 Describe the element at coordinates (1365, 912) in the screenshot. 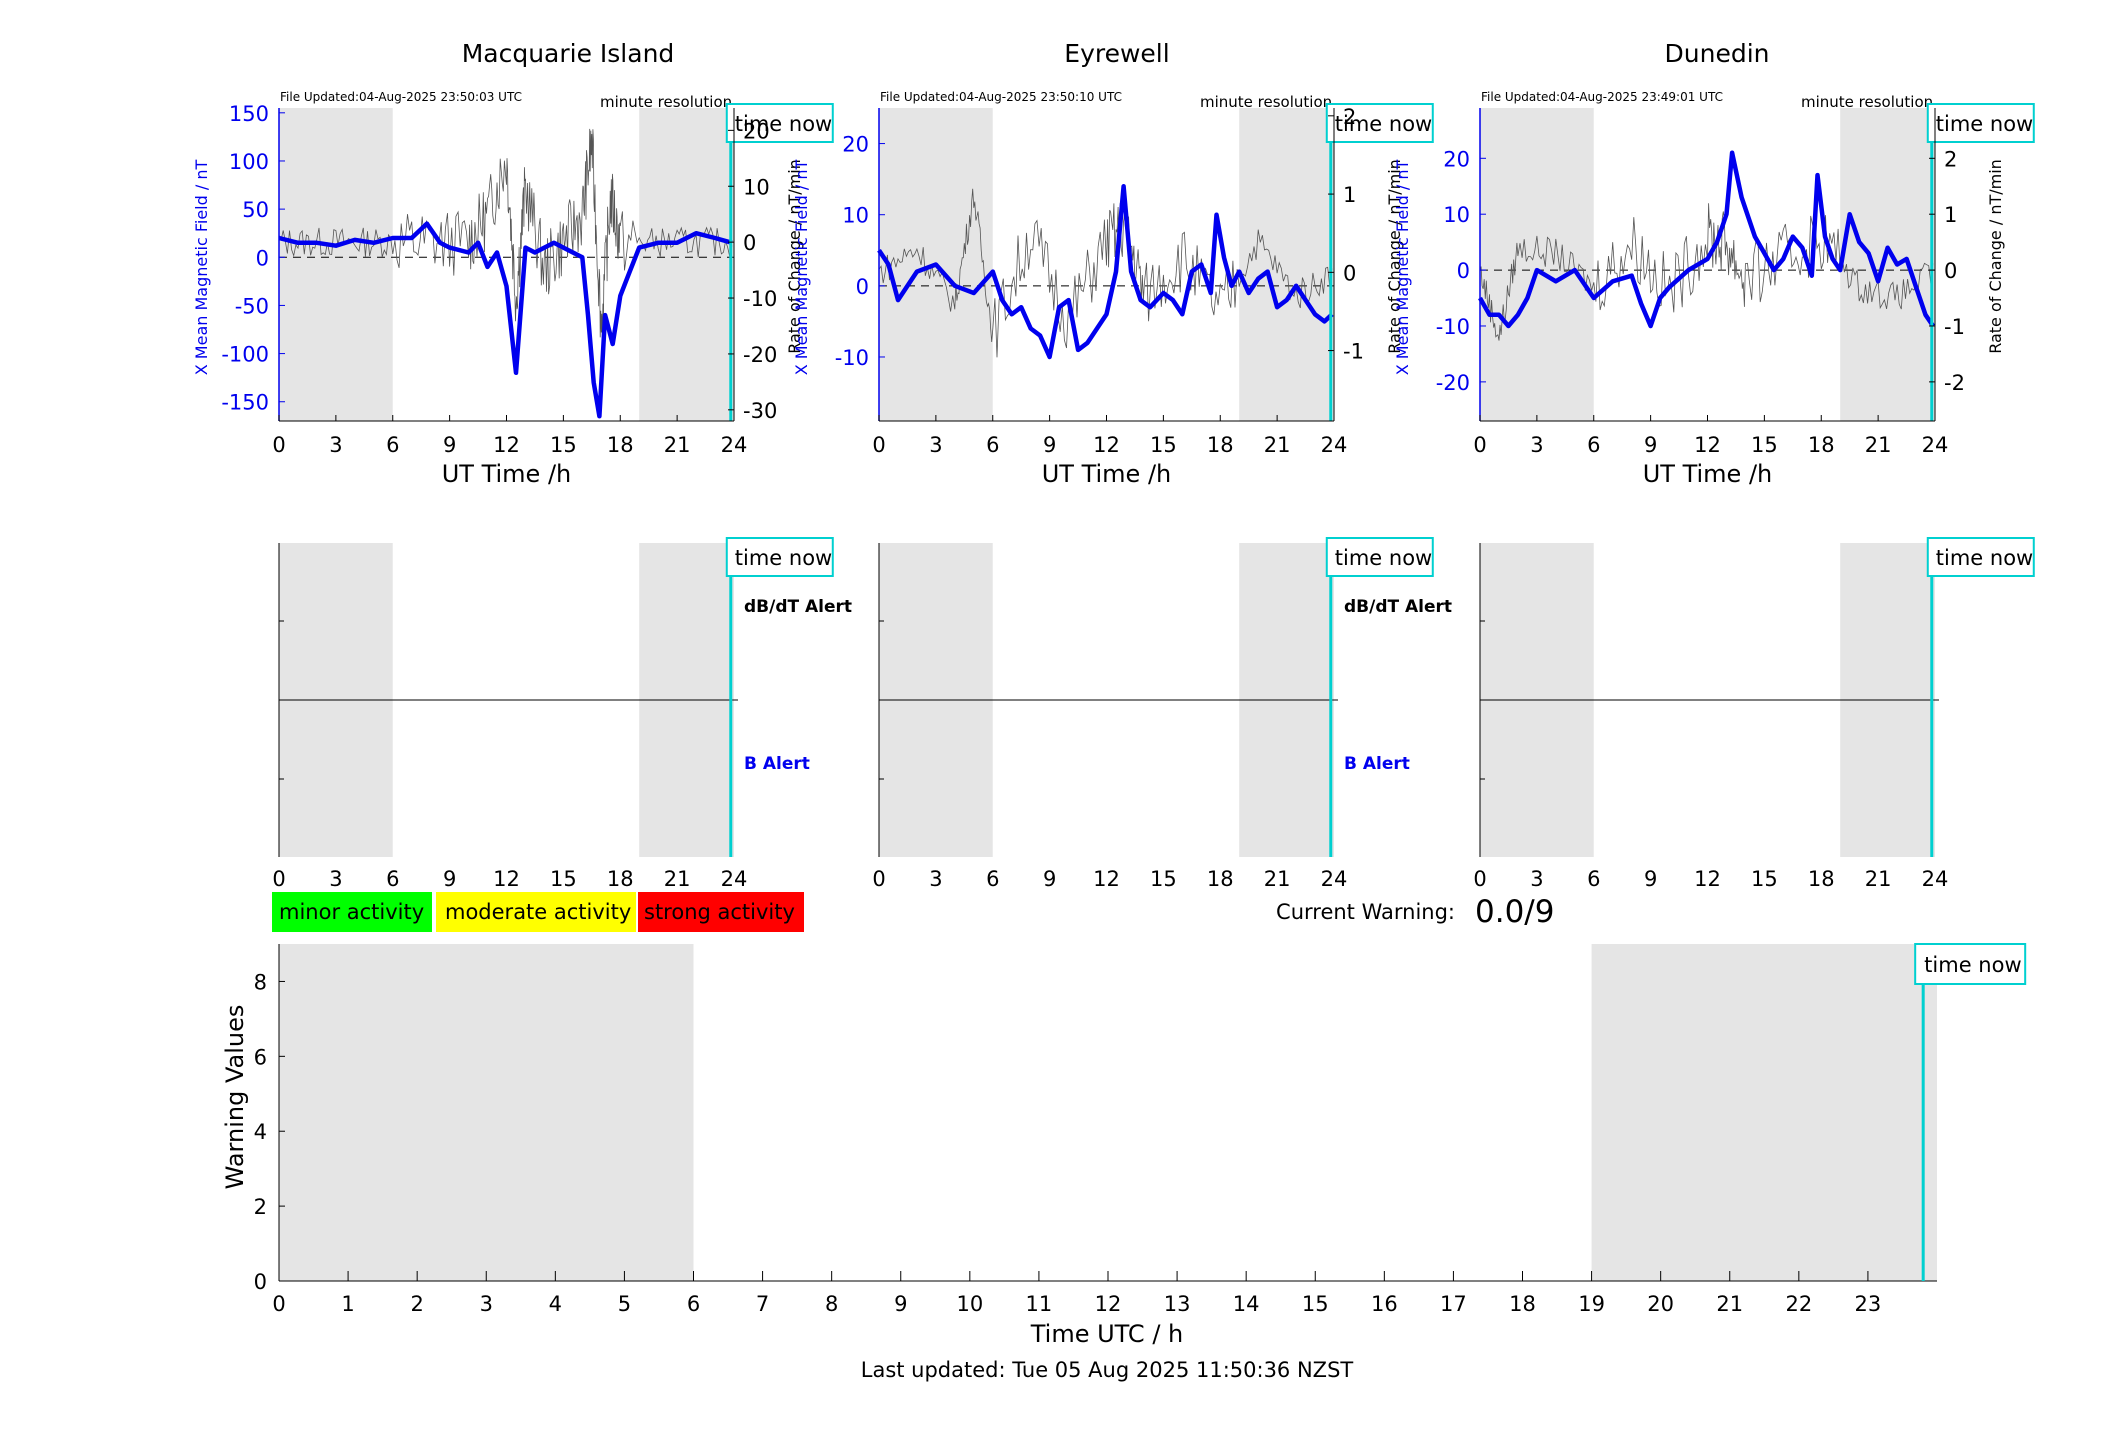

I see `current-warning-label: Current Warning:` at that location.